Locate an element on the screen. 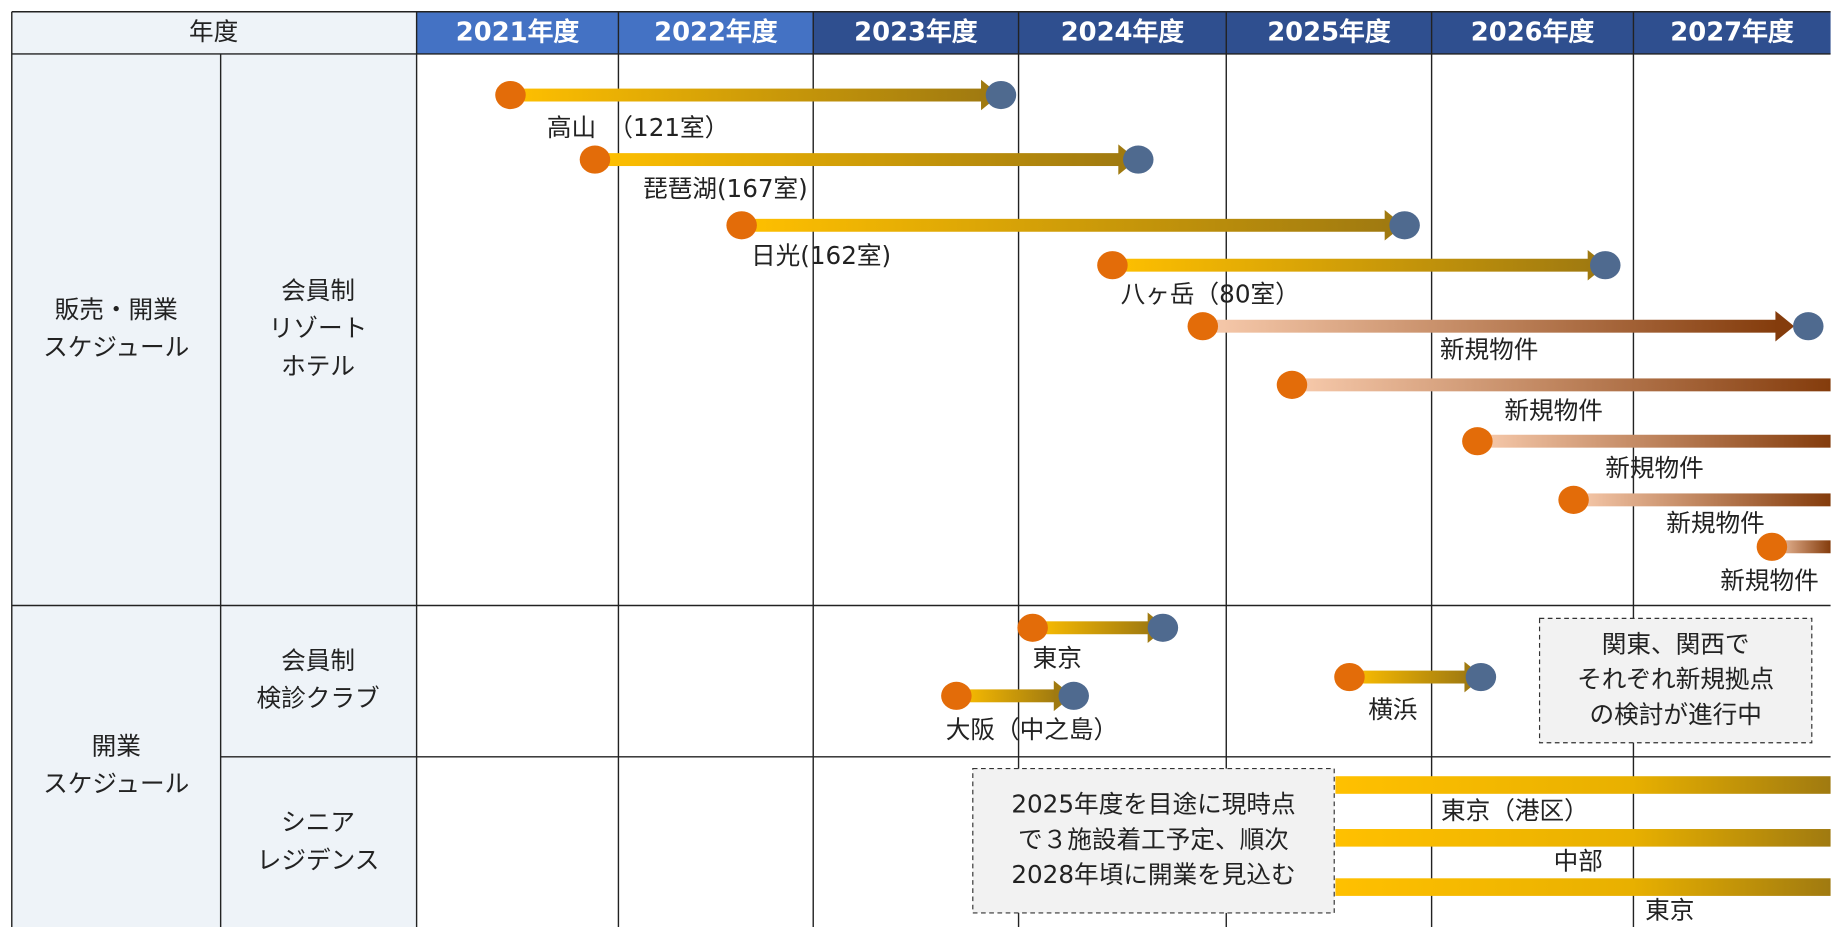  year-label: 2027年度 is located at coordinates (1732, 31).